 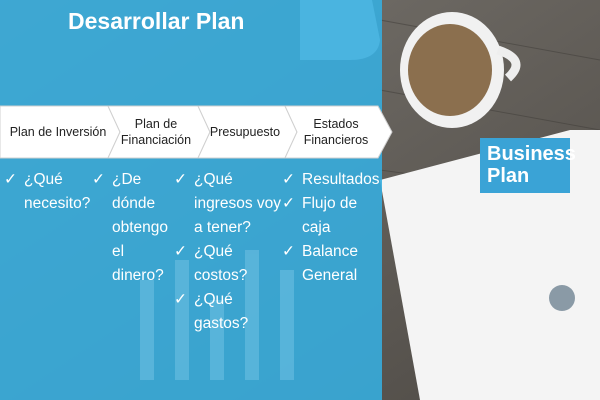 What do you see at coordinates (332, 216) in the screenshot?
I see `step-item: Flujo de caja` at bounding box center [332, 216].